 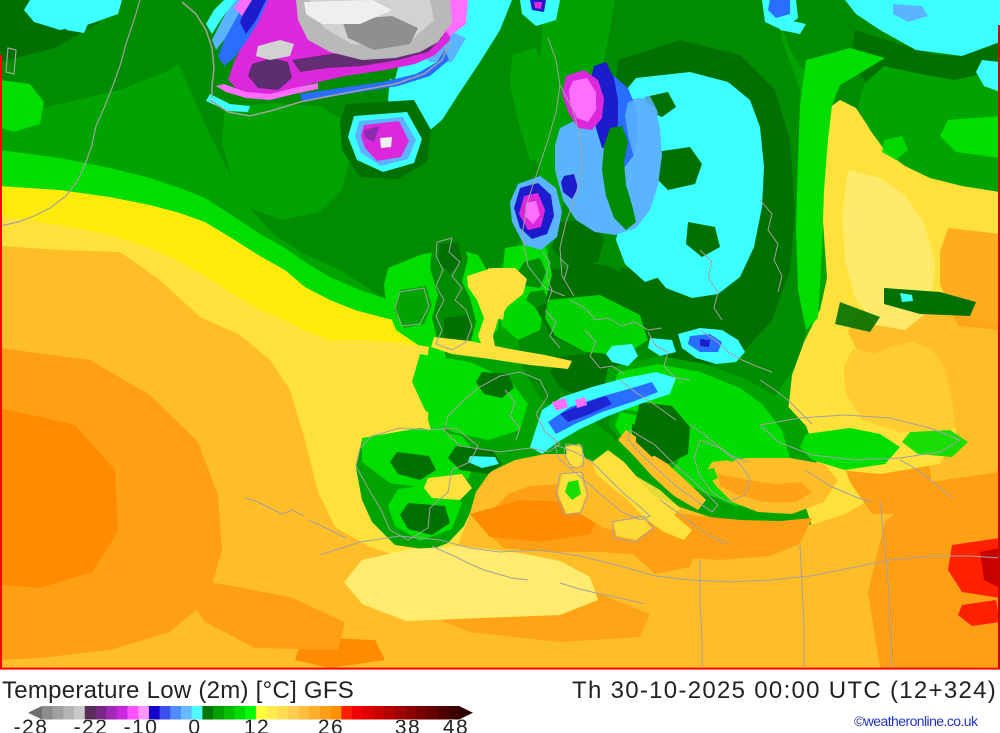 What do you see at coordinates (916, 721) in the screenshot?
I see `svg-text: ©weatheronline.co.uk` at bounding box center [916, 721].